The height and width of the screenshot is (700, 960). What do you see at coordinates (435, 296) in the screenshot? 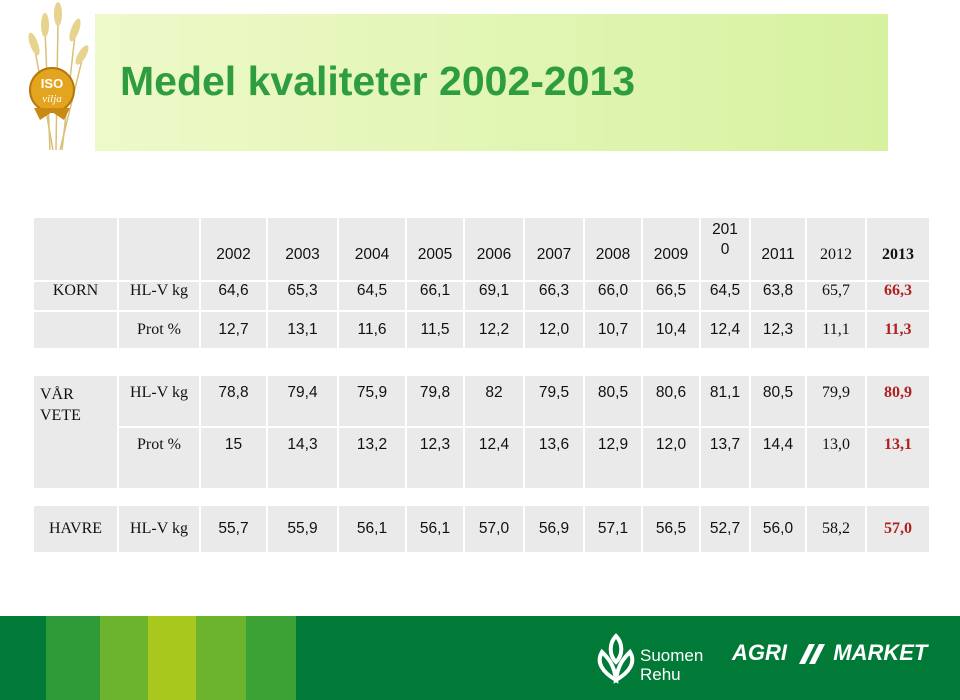
I see `value-cell: 66,1` at bounding box center [435, 296].